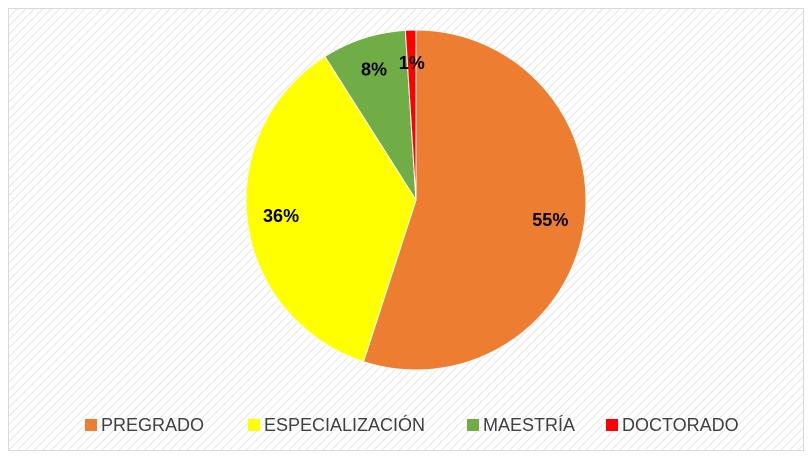 Image resolution: width=812 pixels, height=459 pixels. Describe the element at coordinates (374, 69) in the screenshot. I see `data-label: 8%` at that location.